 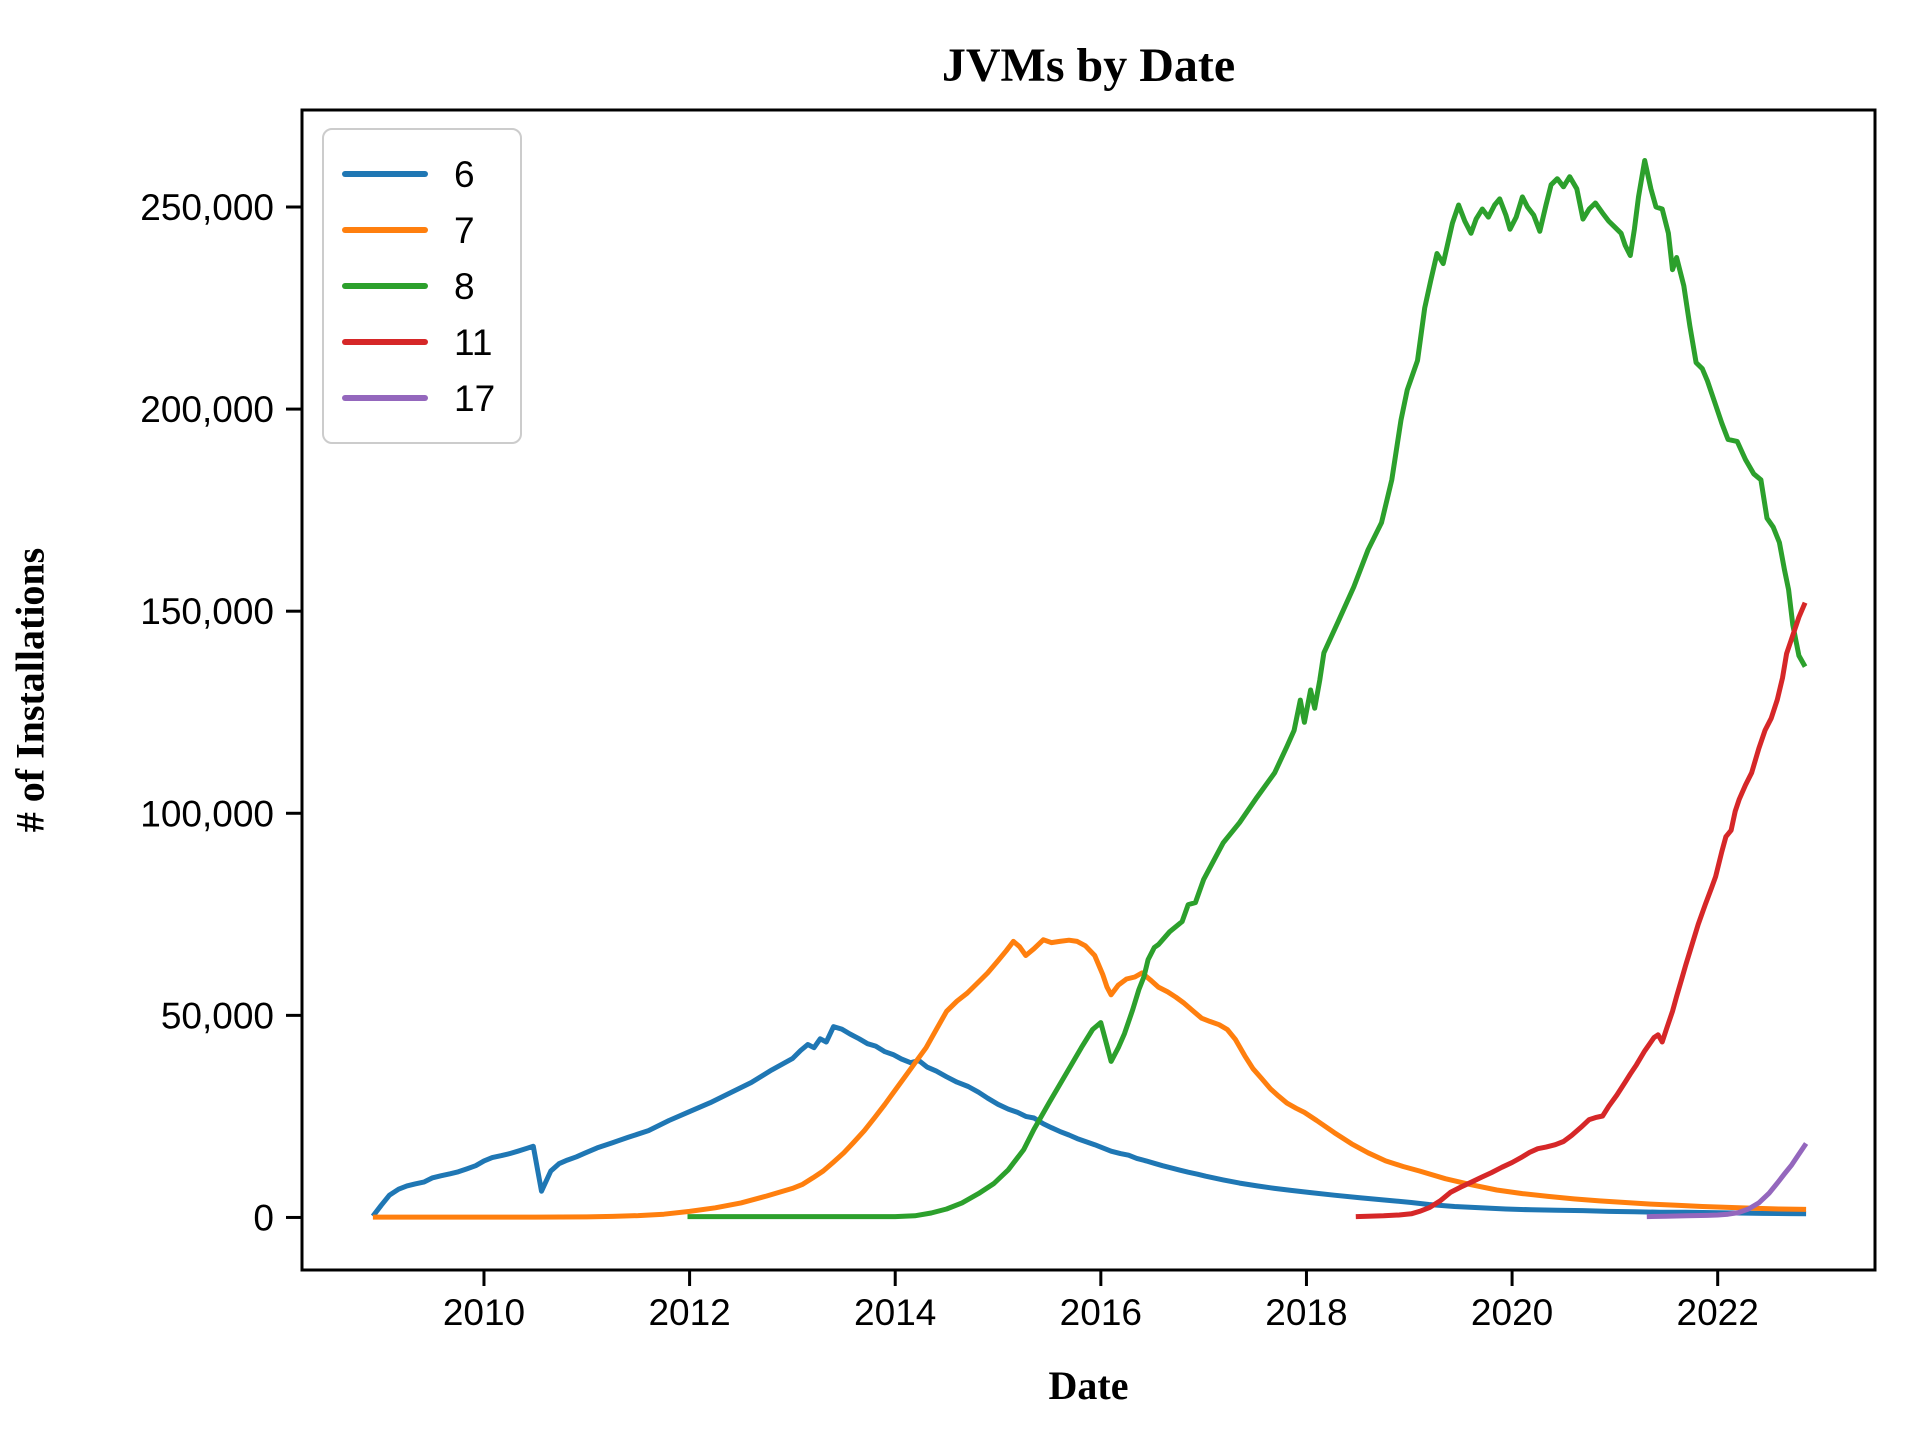 What do you see at coordinates (385, 286) in the screenshot?
I see `legend-line-swatch-java8` at bounding box center [385, 286].